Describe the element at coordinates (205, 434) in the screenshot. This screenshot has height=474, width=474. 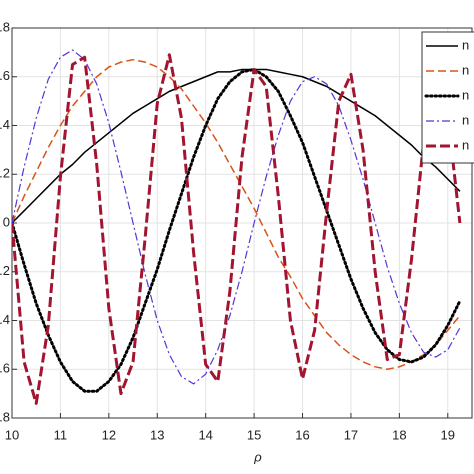
I see `x-tick-label: 14` at that location.